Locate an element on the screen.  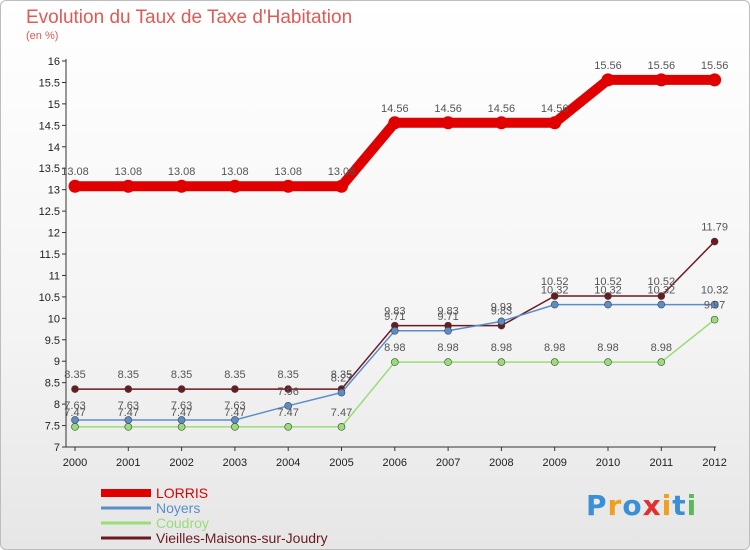
x-tick-label: 2002 is located at coordinates (181, 463).